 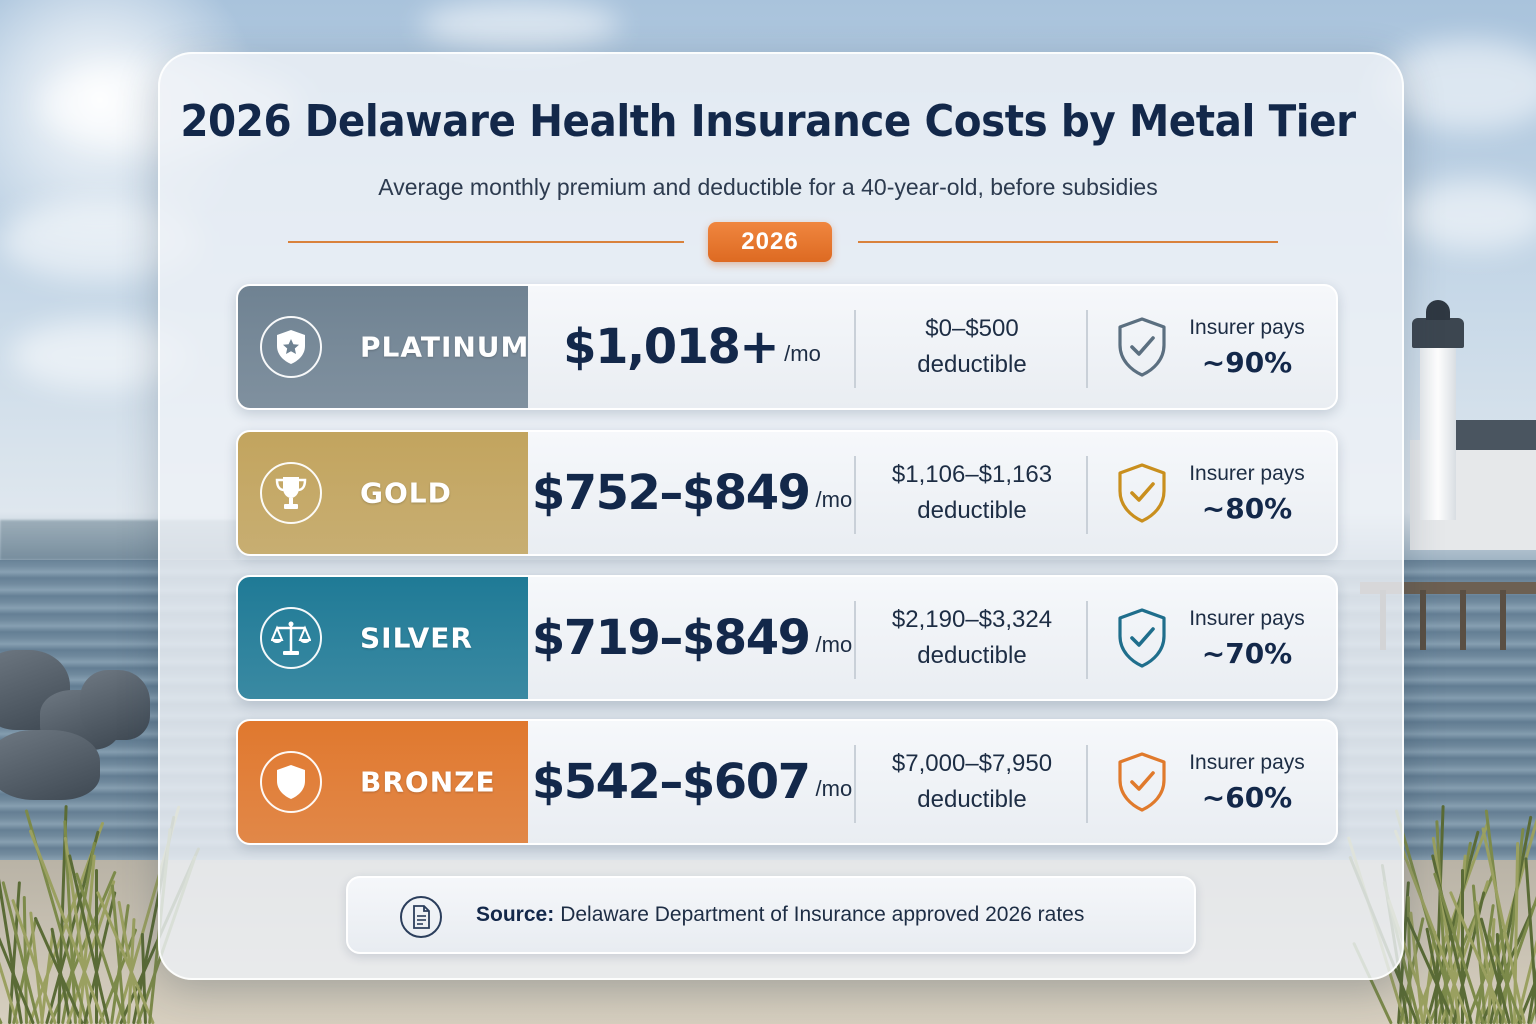 What do you see at coordinates (671, 638) in the screenshot?
I see `premium-amount: $719–$849` at bounding box center [671, 638].